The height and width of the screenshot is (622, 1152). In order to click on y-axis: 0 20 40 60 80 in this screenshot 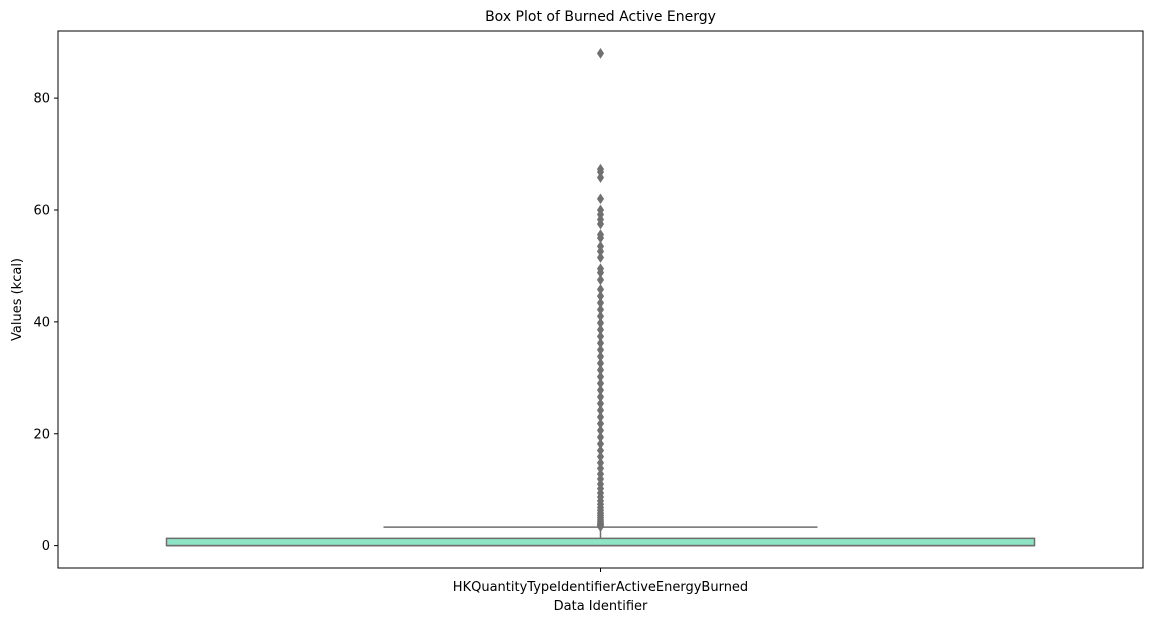, I will do `click(45, 323)`.